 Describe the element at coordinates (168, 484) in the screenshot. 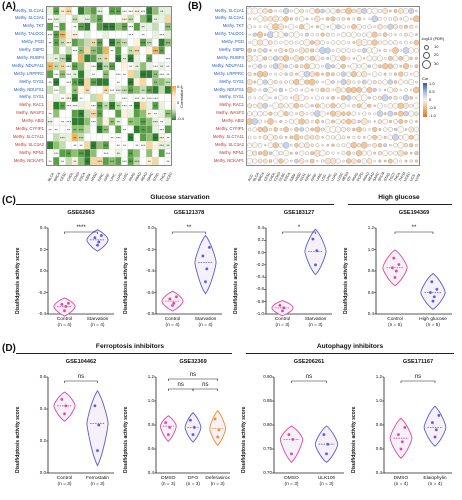

I see `x-tick-count: (n = 3)` at that location.